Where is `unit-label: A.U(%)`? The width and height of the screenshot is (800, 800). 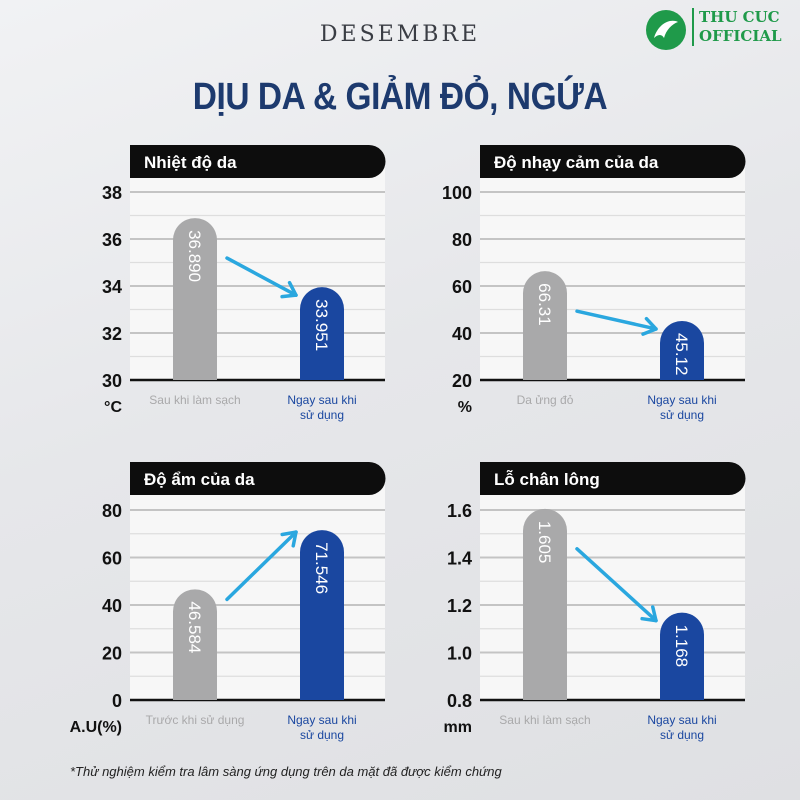
unit-label: A.U(%) is located at coordinates (96, 727).